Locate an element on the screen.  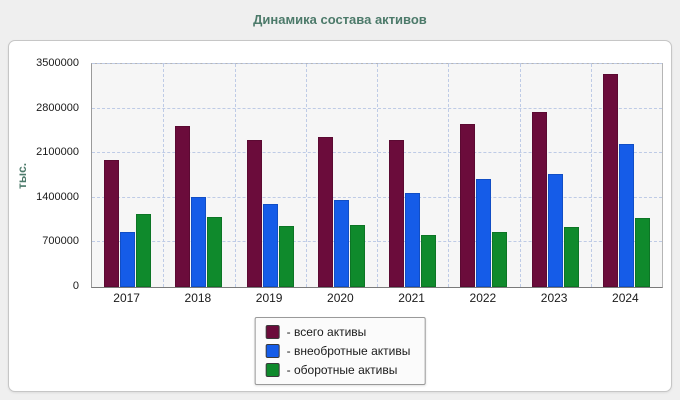
legend-entry: - оборотные активы is located at coordinates (338, 370).